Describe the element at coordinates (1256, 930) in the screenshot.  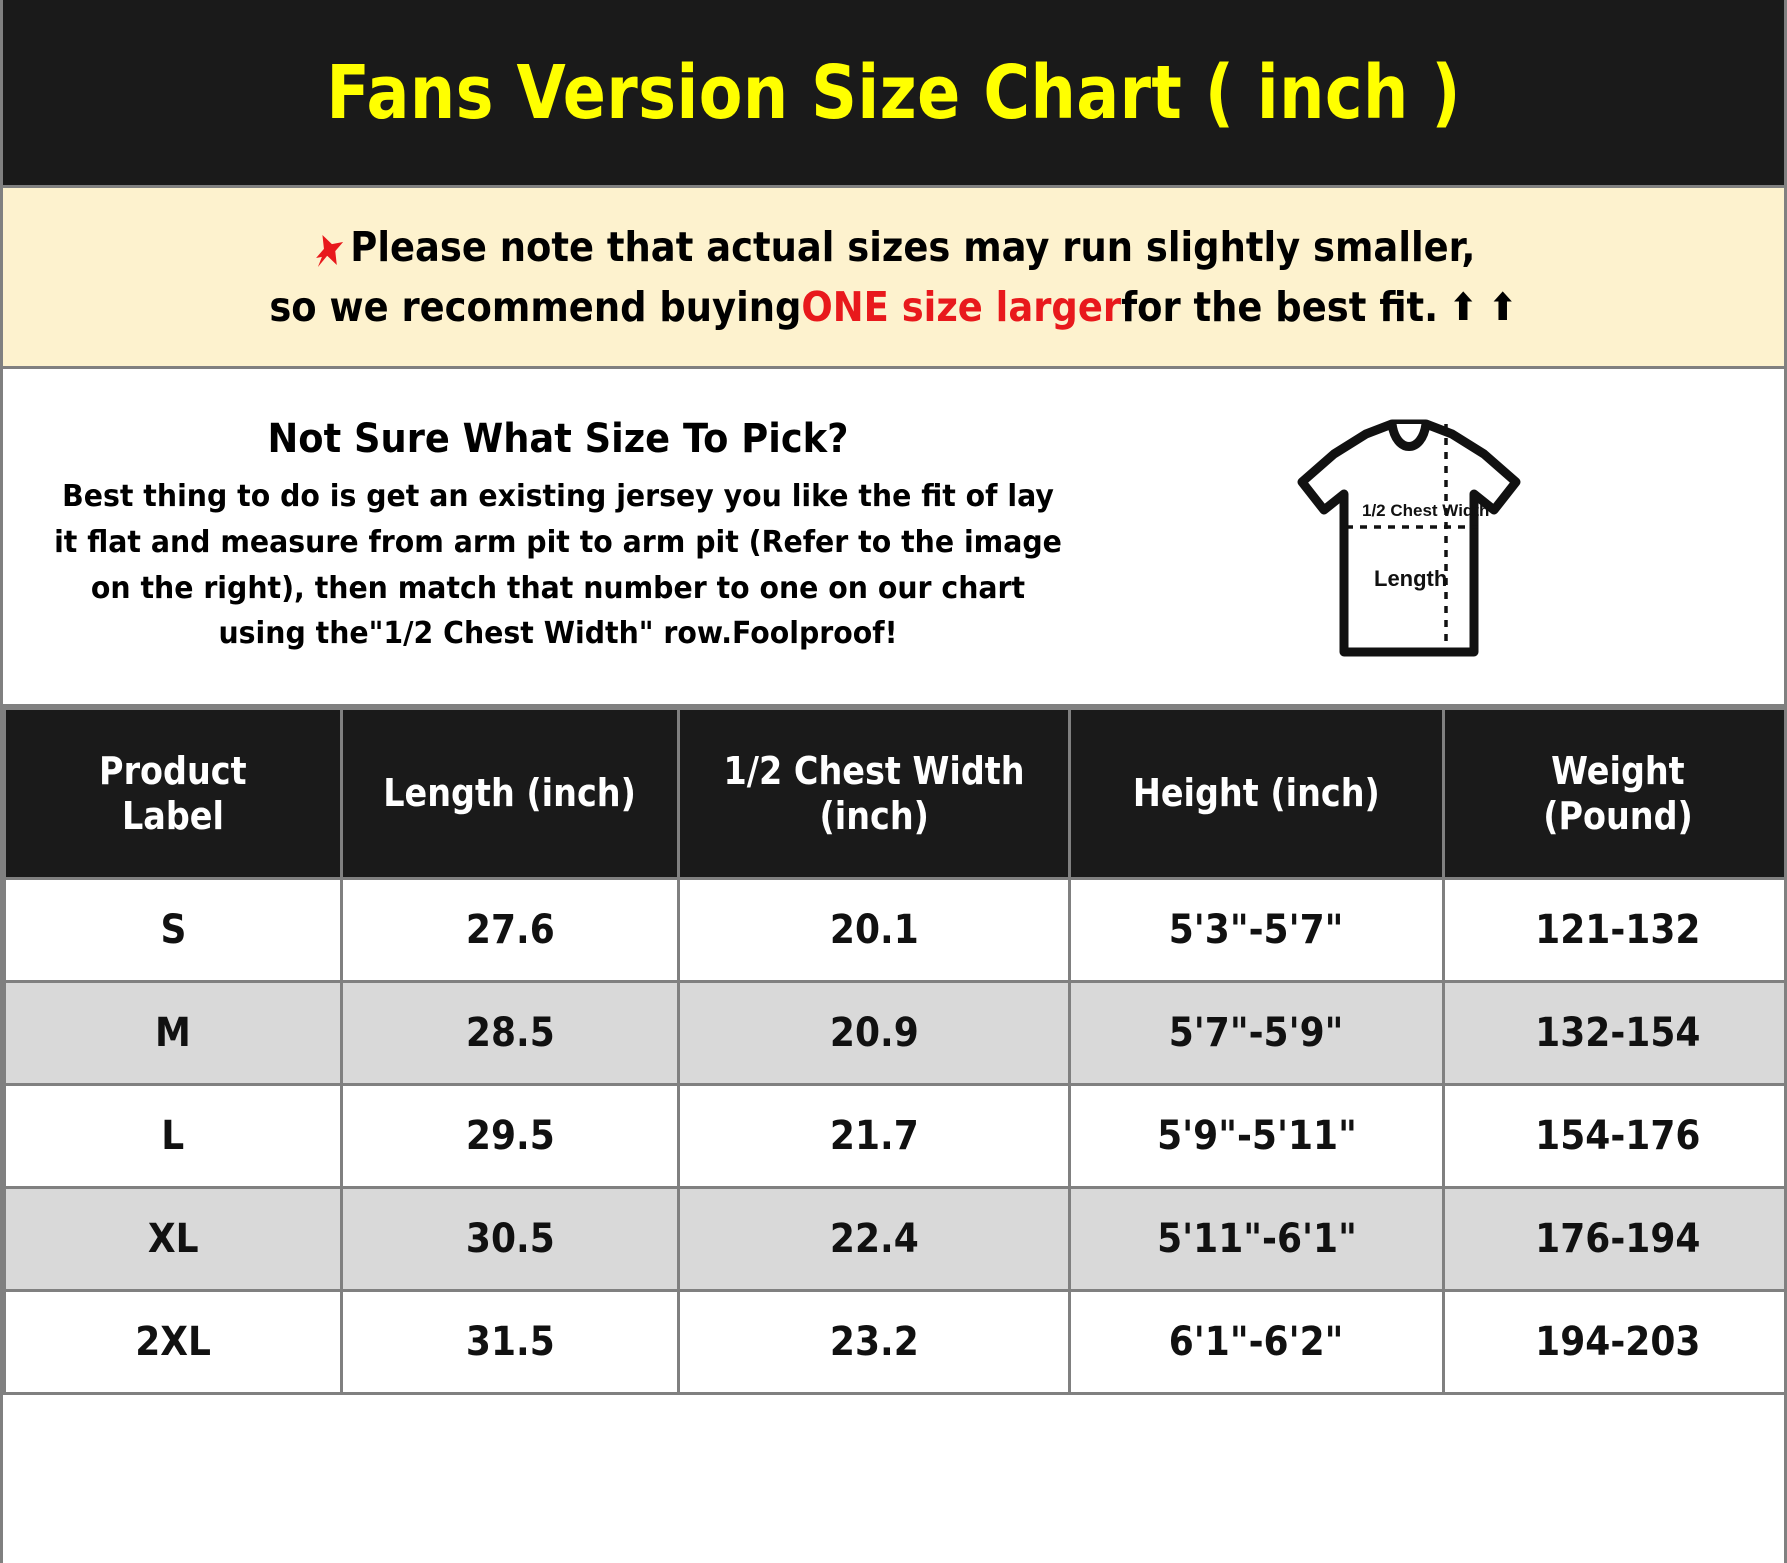
I see `cell-height: 5'3"-5'7"` at that location.